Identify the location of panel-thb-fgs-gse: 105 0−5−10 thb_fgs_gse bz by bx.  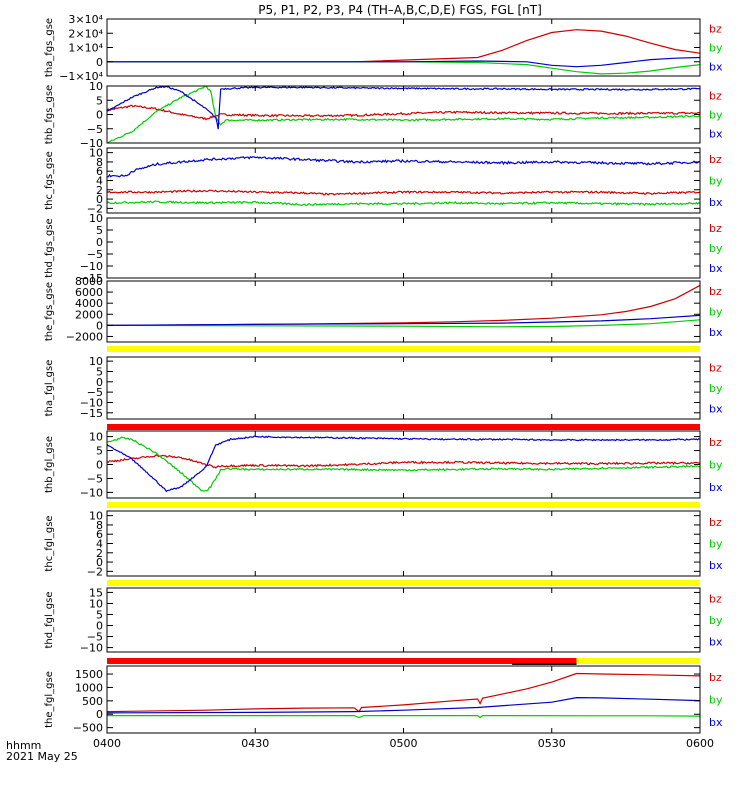
(383, 115).